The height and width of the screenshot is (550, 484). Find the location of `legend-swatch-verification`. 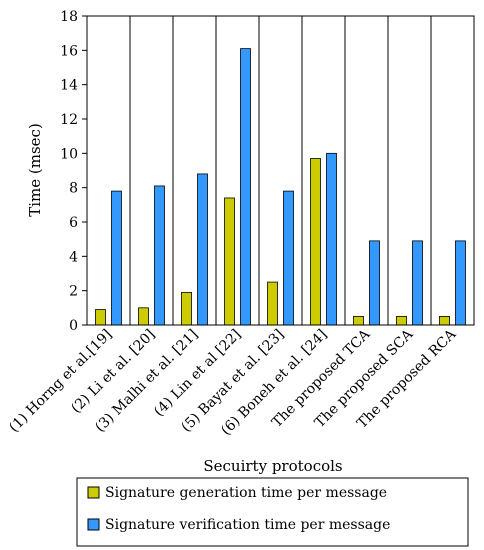

legend-swatch-verification is located at coordinates (93, 524).